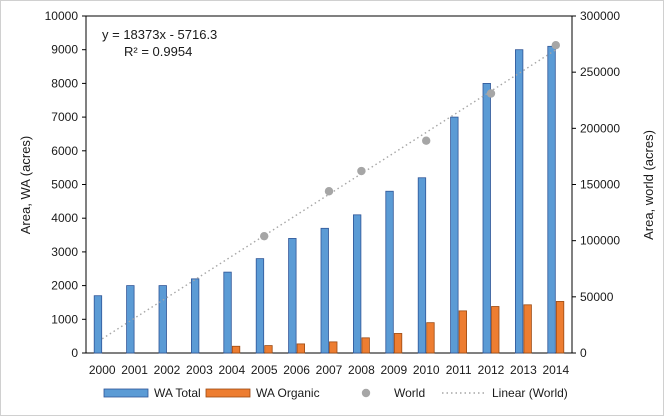 The image size is (664, 416). Describe the element at coordinates (64, 185) in the screenshot. I see `left-tick-label: 5000` at that location.